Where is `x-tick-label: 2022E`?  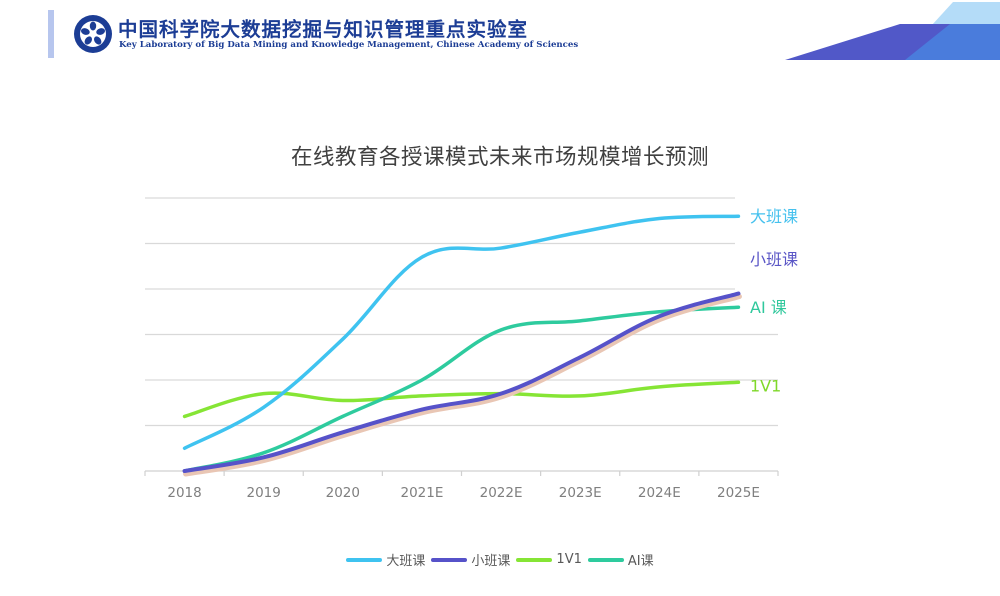 x-tick-label: 2022E is located at coordinates (501, 493).